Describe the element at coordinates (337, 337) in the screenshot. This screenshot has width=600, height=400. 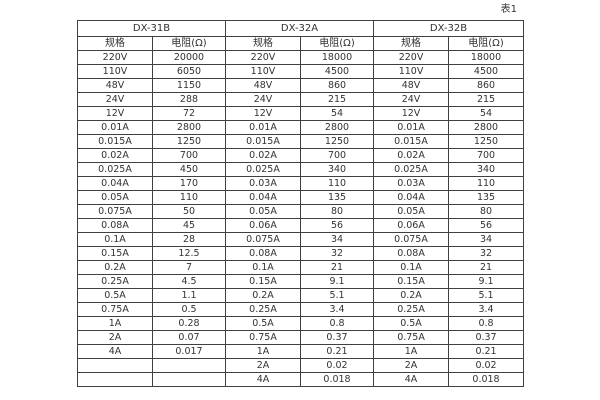
I see `resistance-cell: 0.37` at that location.